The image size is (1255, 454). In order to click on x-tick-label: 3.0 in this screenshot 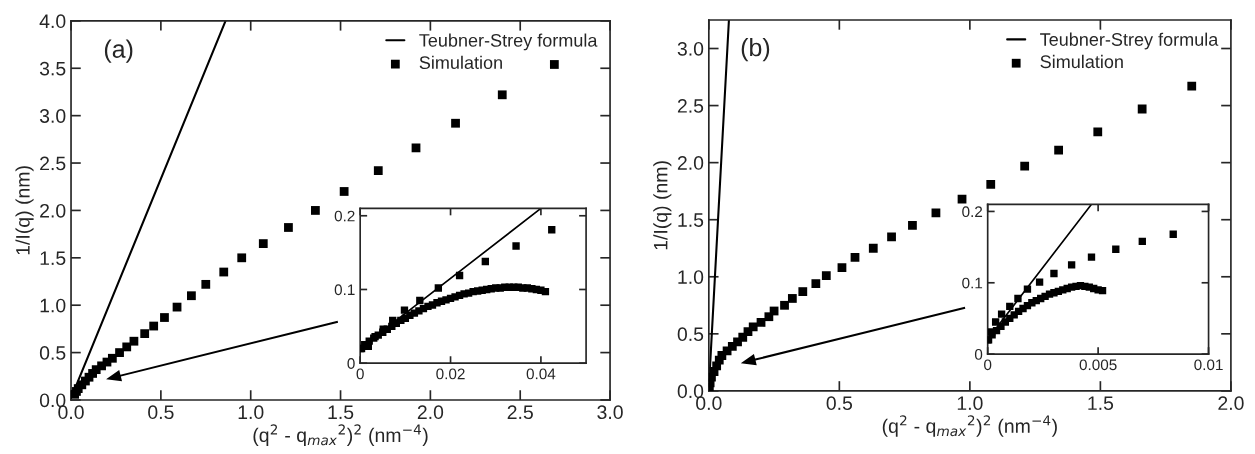, I will do `click(610, 412)`.